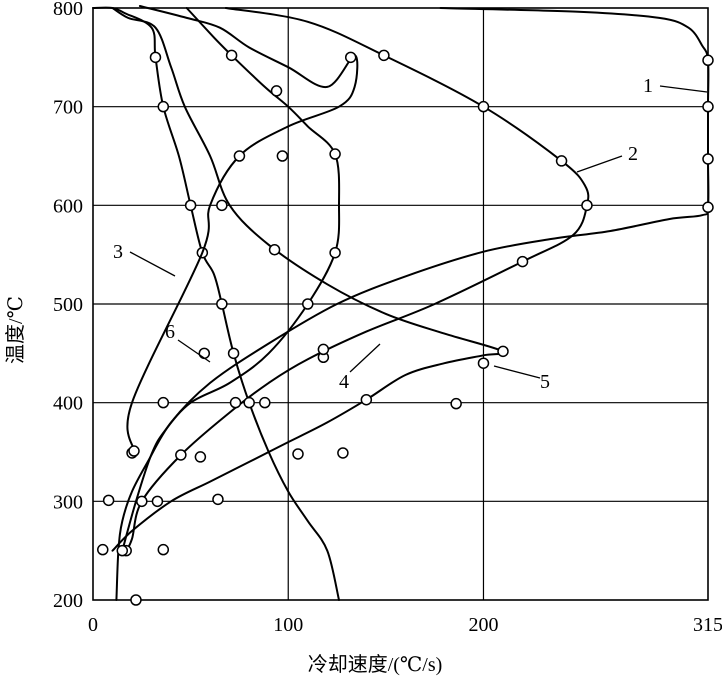 The width and height of the screenshot is (722, 681). I want to click on curve-label-4: 4, so click(344, 382).